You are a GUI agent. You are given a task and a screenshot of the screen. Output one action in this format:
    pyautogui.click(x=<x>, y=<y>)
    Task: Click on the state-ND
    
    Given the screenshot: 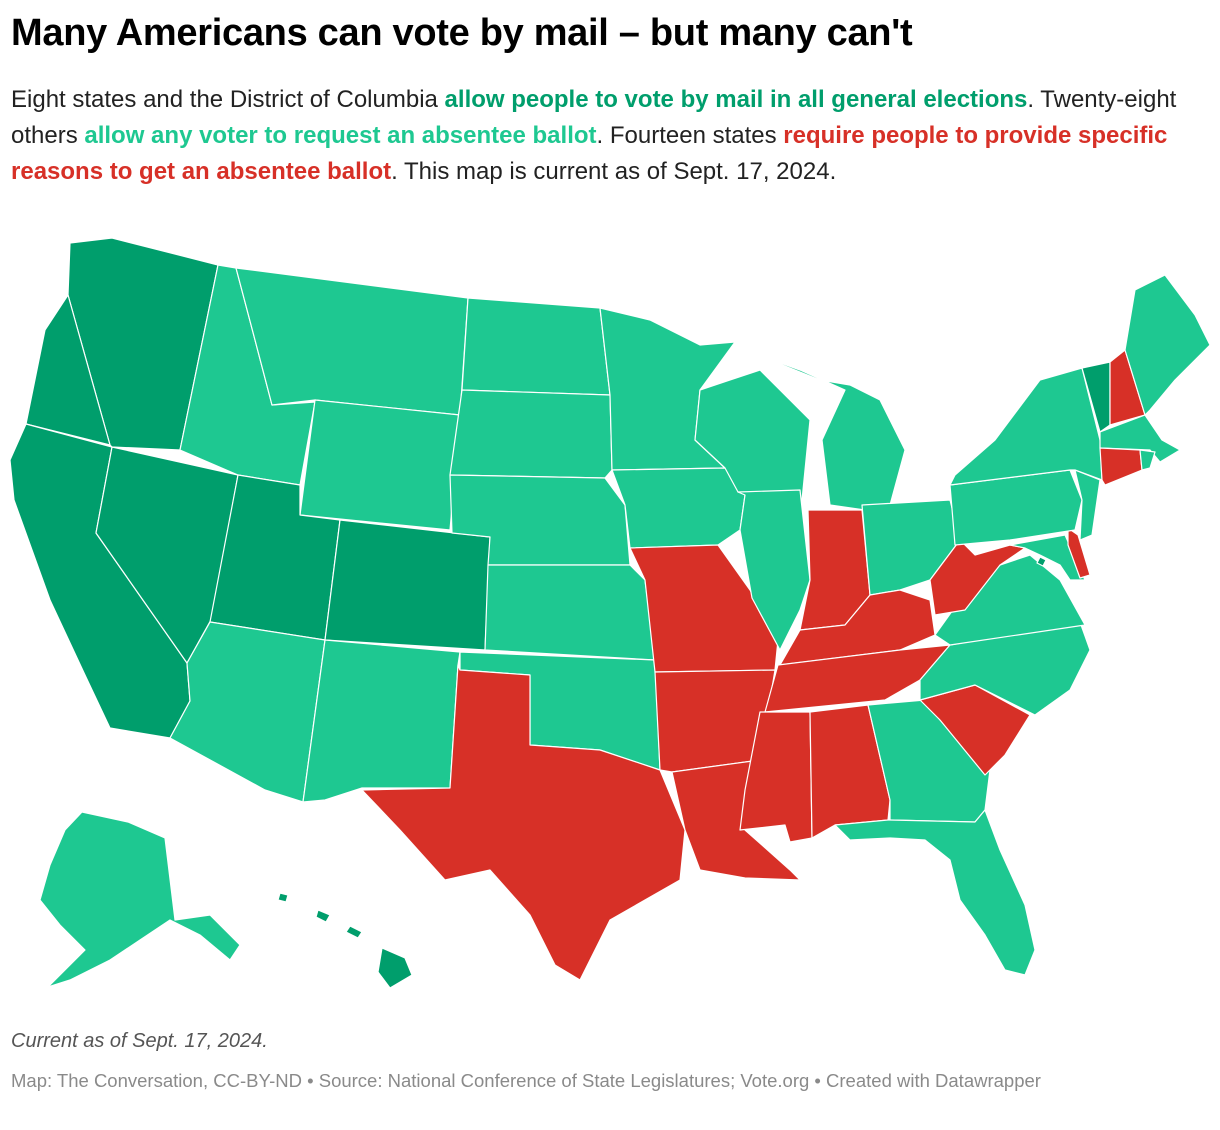 What is the action you would take?
    pyautogui.click(x=536, y=346)
    